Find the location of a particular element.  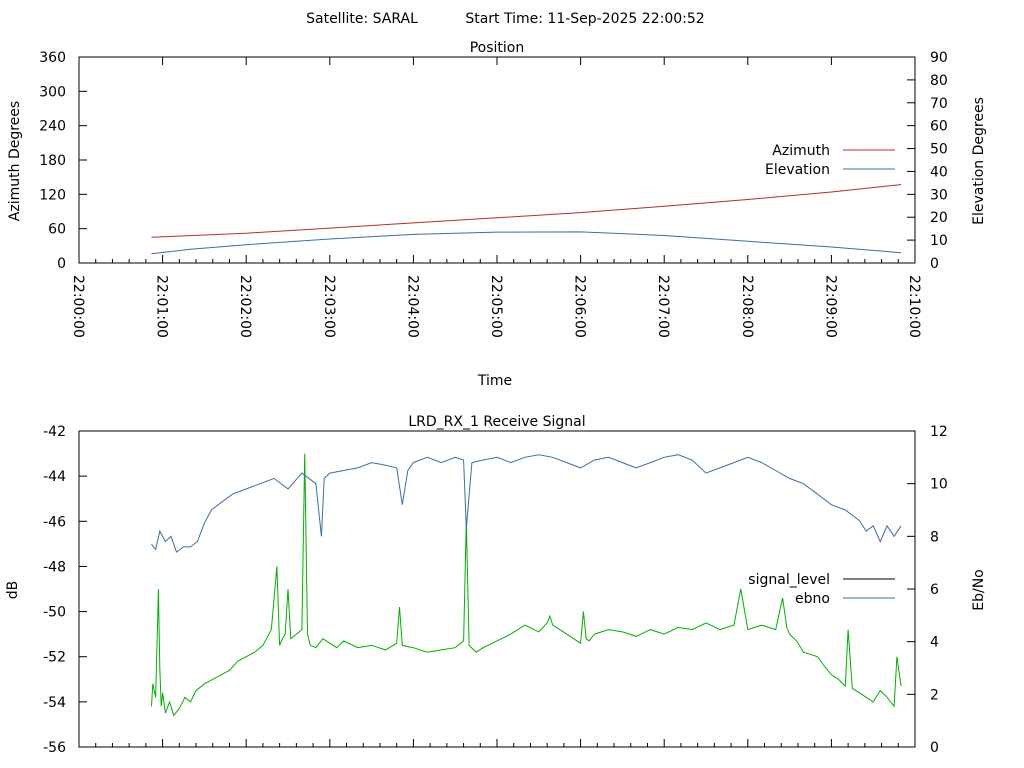

start-time-label: Start Time: 11-Sep-2025 22:00:52 is located at coordinates (584, 19).